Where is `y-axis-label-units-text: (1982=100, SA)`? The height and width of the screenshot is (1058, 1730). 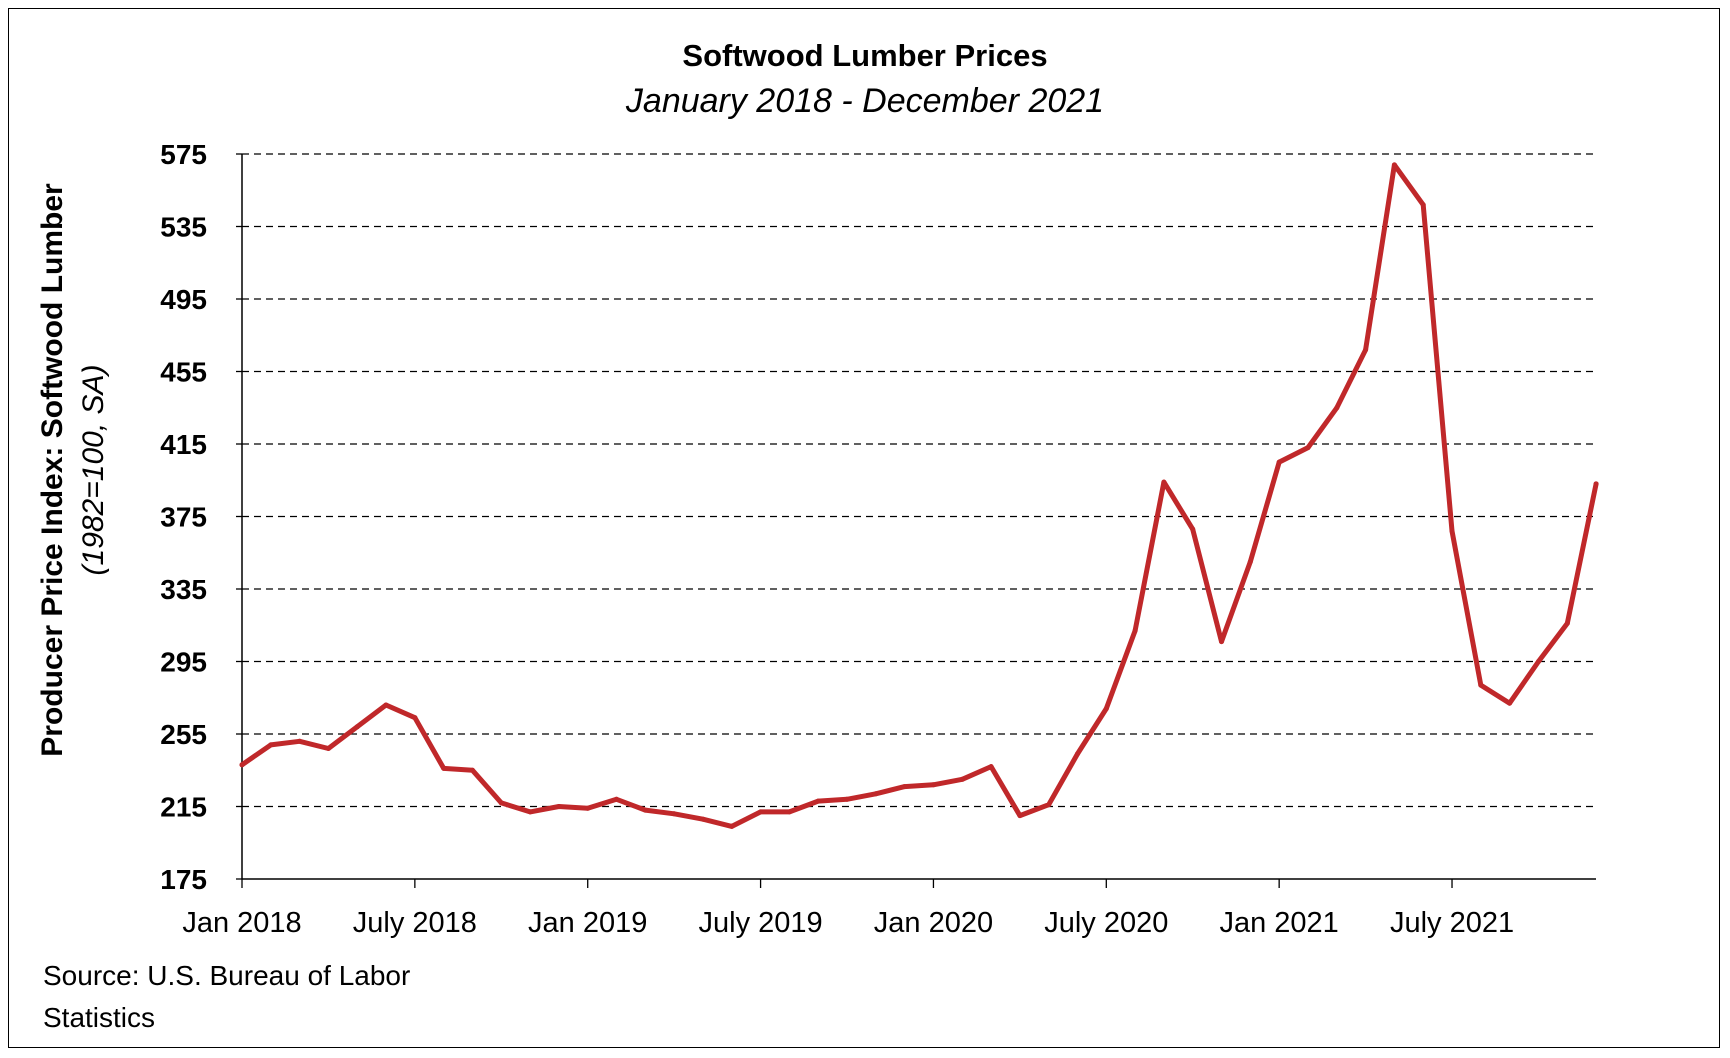 y-axis-label-units-text: (1982=100, SA) is located at coordinates (93, 470).